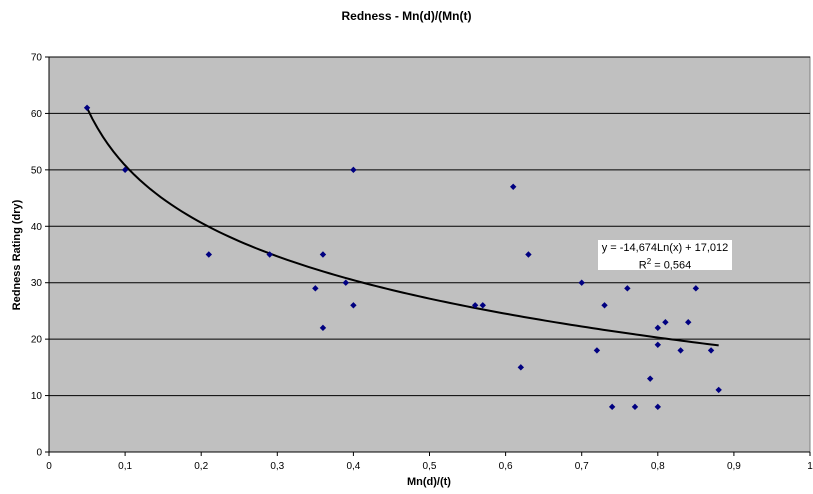 The width and height of the screenshot is (813, 494). What do you see at coordinates (642, 265) in the screenshot?
I see `r-squared-prefix: R` at bounding box center [642, 265].